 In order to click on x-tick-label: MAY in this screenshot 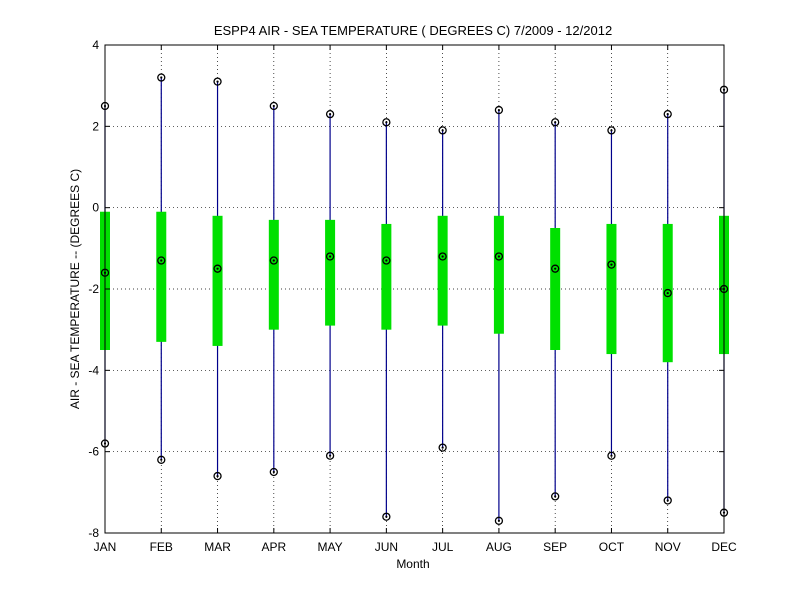, I will do `click(330, 547)`.